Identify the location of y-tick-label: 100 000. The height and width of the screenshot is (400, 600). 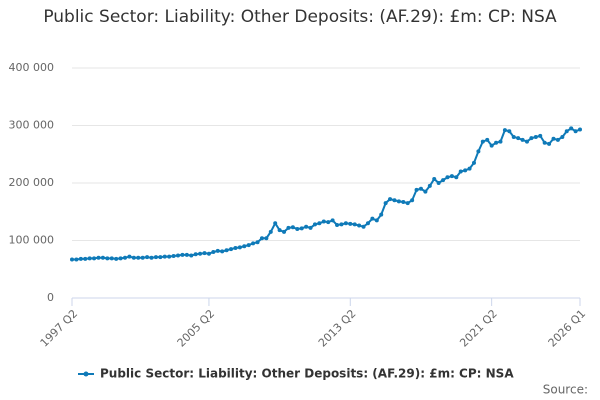
(32, 240).